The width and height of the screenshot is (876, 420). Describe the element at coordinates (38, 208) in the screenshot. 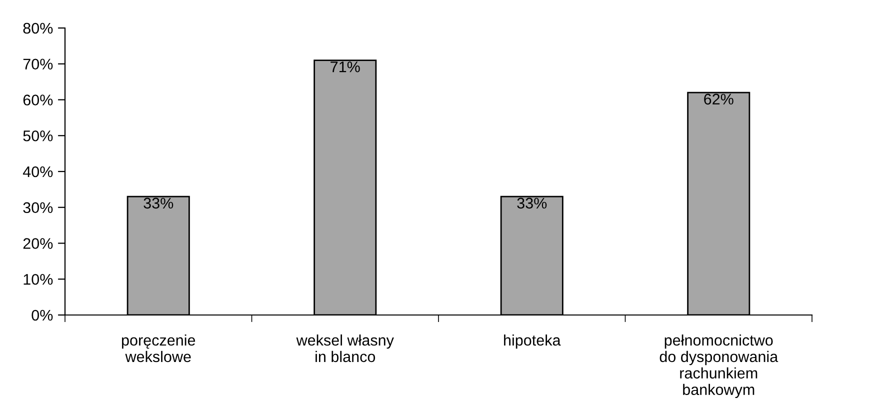

I see `y-tick-label: 30%` at that location.